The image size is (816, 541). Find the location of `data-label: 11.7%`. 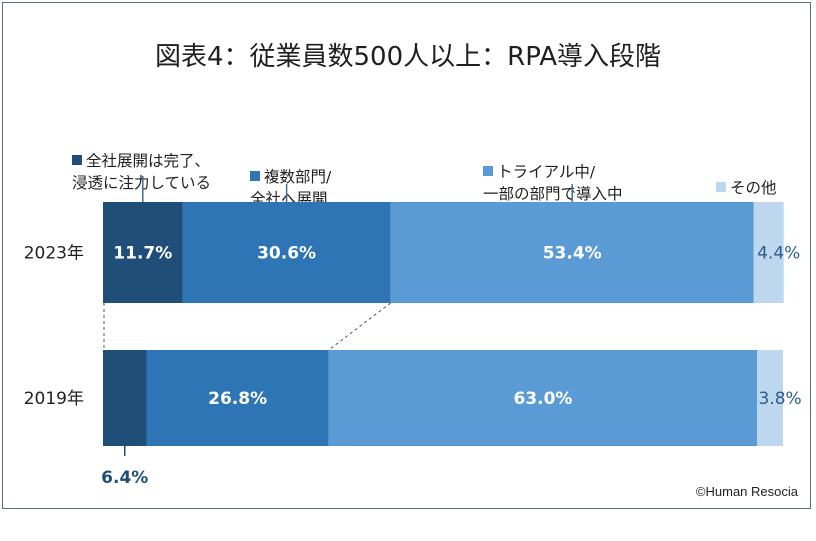

data-label: 11.7% is located at coordinates (142, 254).